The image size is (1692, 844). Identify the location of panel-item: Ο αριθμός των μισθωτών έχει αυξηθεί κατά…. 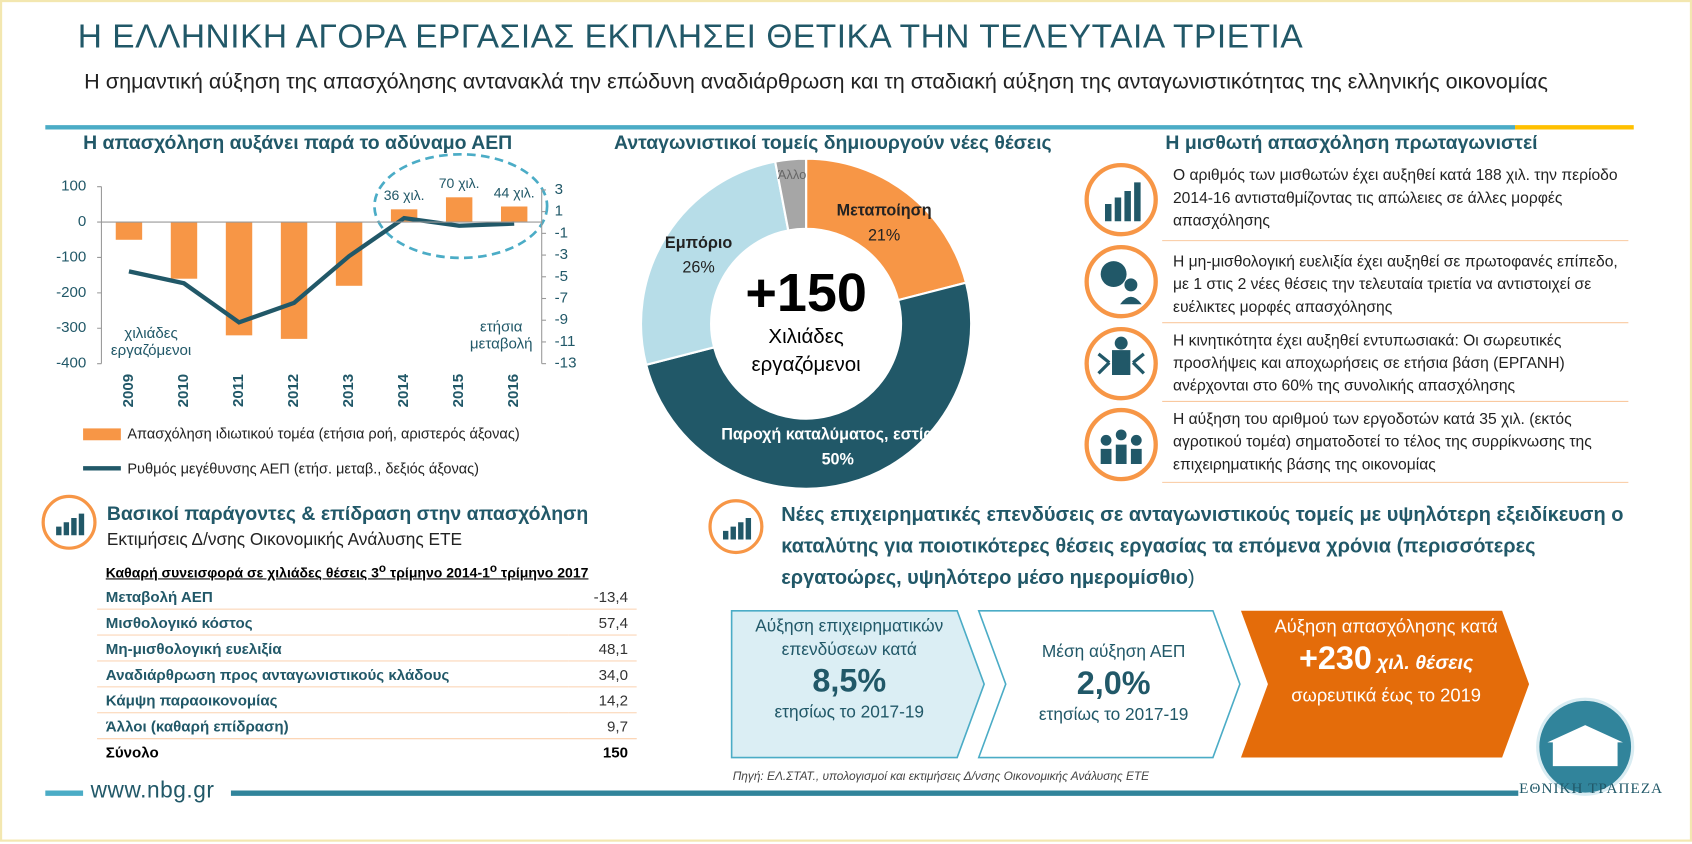
(1395, 198).